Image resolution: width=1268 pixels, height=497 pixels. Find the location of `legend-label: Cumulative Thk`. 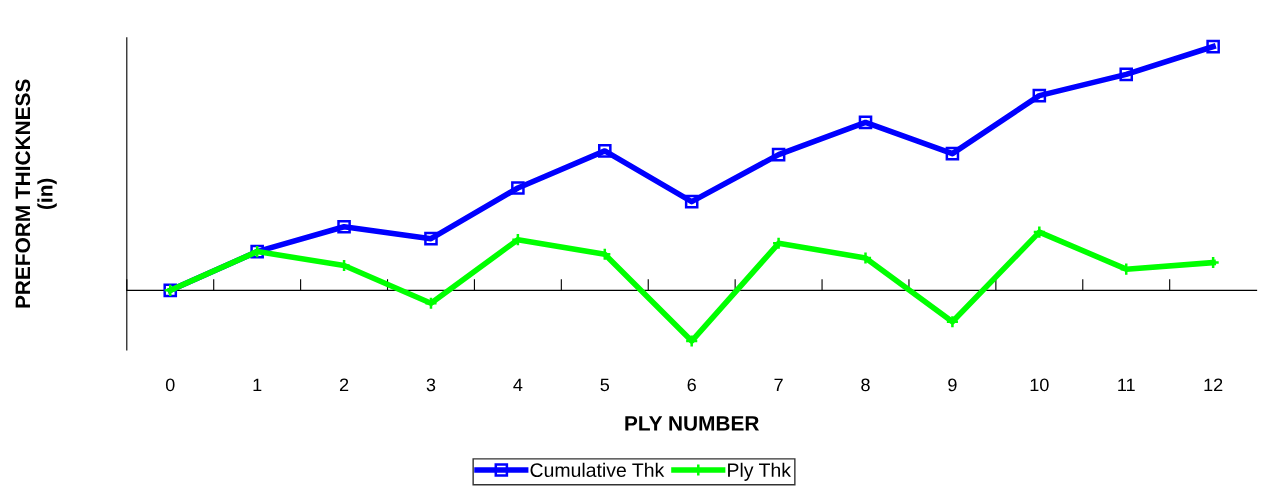

legend-label: Cumulative Thk is located at coordinates (597, 470).